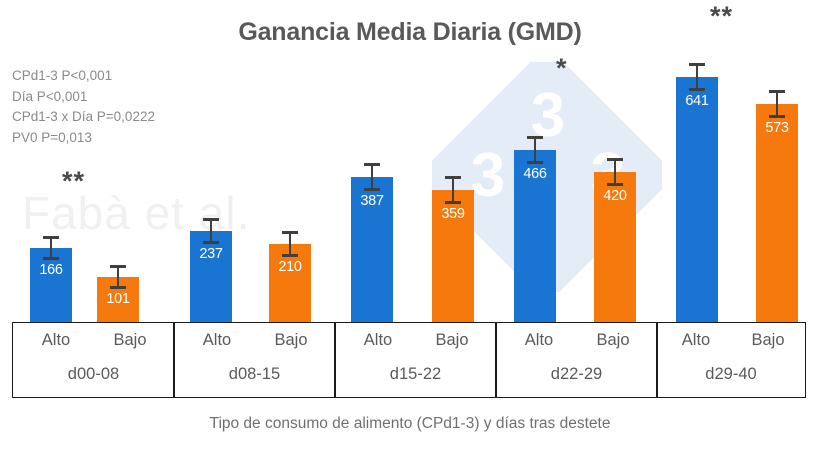  Describe the element at coordinates (576, 360) in the screenshot. I see `axis-group-d22-29: Alto Bajo d22-29` at that location.